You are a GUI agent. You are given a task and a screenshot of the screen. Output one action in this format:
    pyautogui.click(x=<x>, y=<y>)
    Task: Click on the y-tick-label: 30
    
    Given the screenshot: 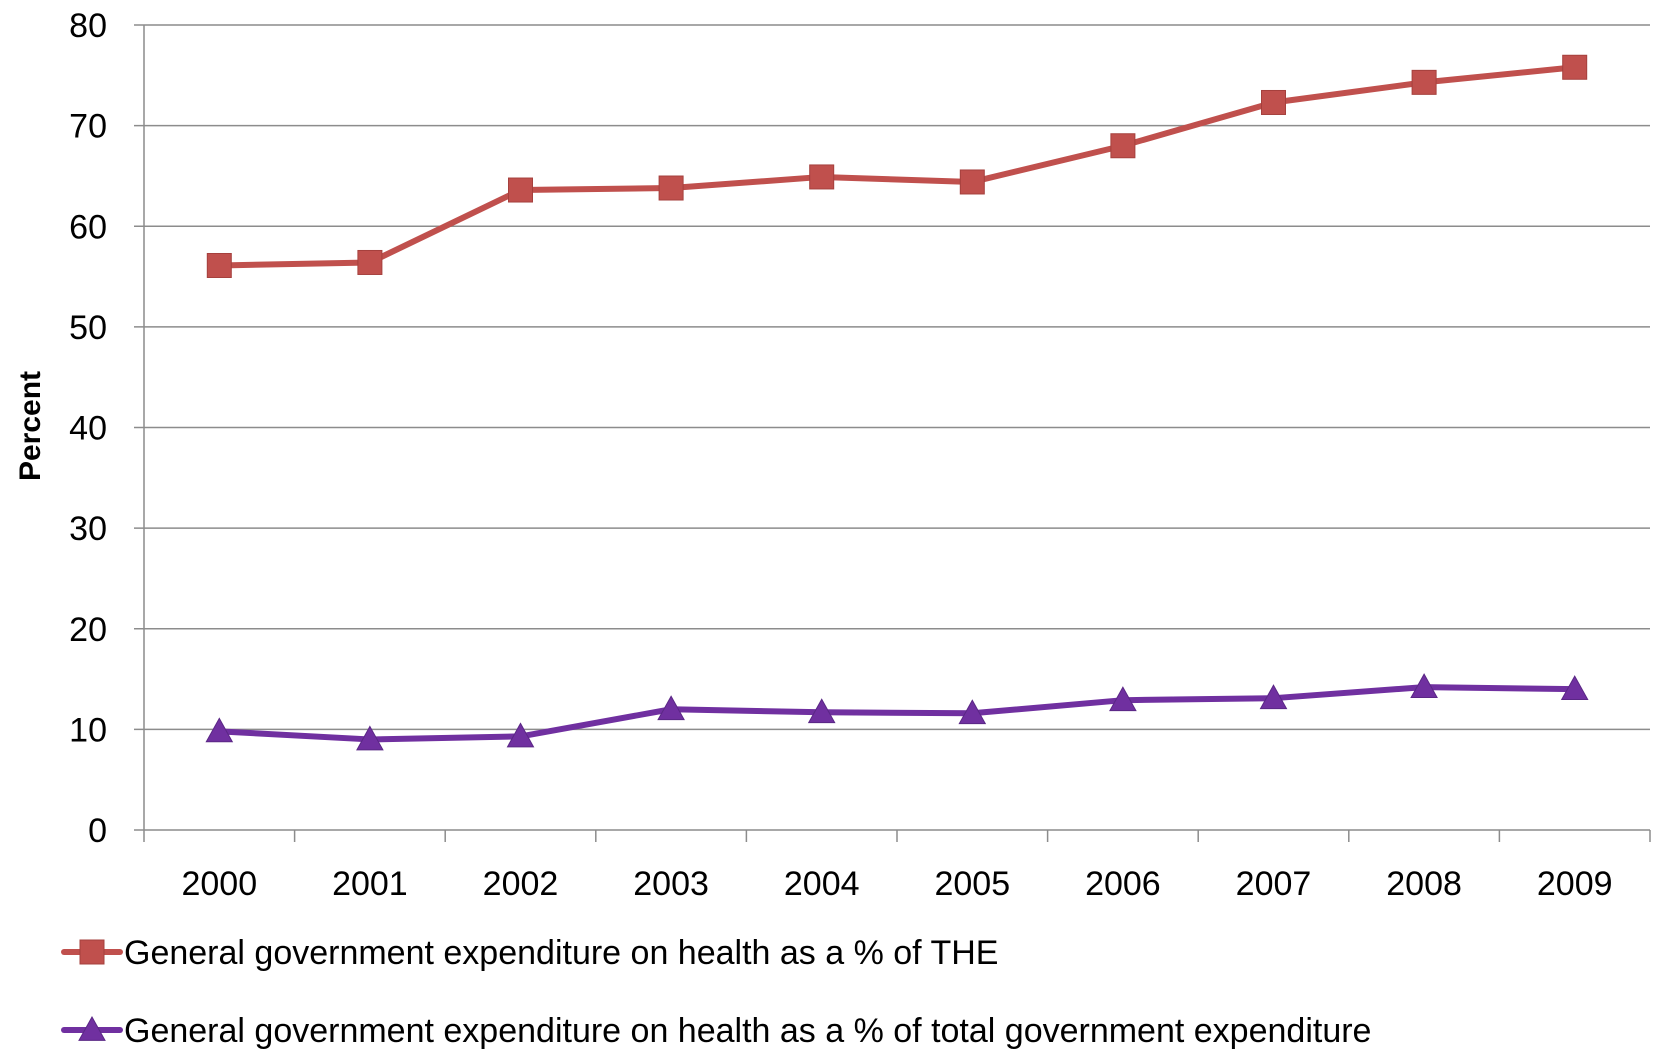 What is the action you would take?
    pyautogui.click(x=88, y=529)
    